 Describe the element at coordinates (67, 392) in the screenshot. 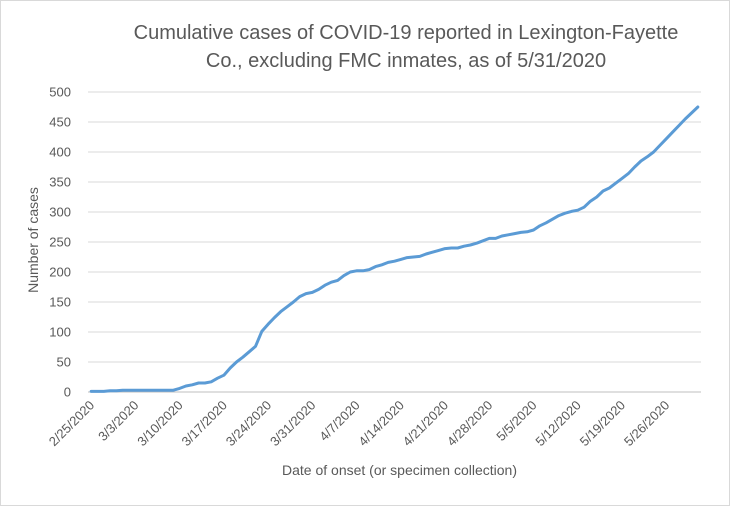

I see `y-tick-label: 0` at that location.